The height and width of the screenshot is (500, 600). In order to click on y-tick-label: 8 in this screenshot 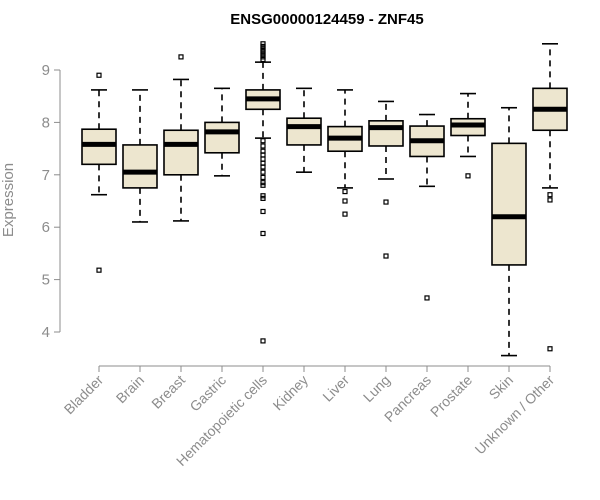, I will do `click(46, 122)`.